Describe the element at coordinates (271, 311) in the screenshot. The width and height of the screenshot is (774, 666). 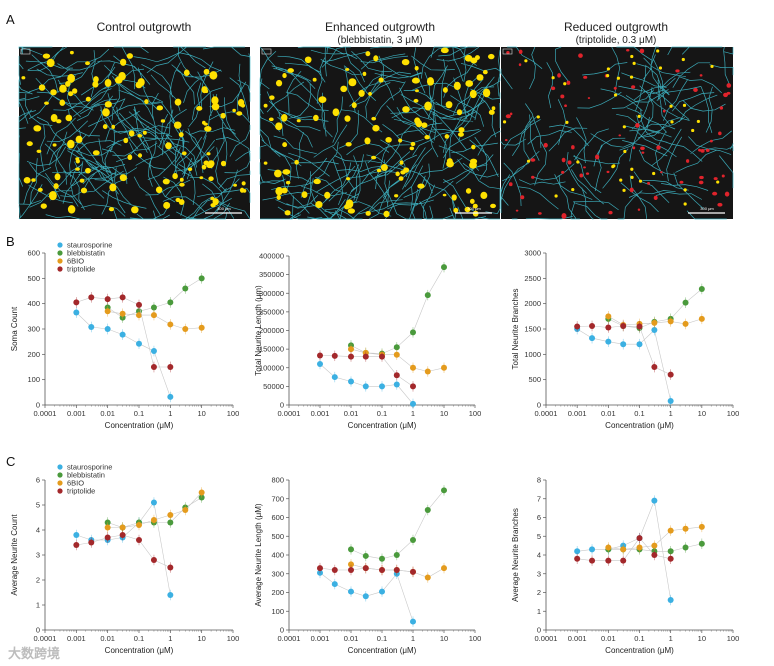
I see `y-tick-label: 250000` at that location.